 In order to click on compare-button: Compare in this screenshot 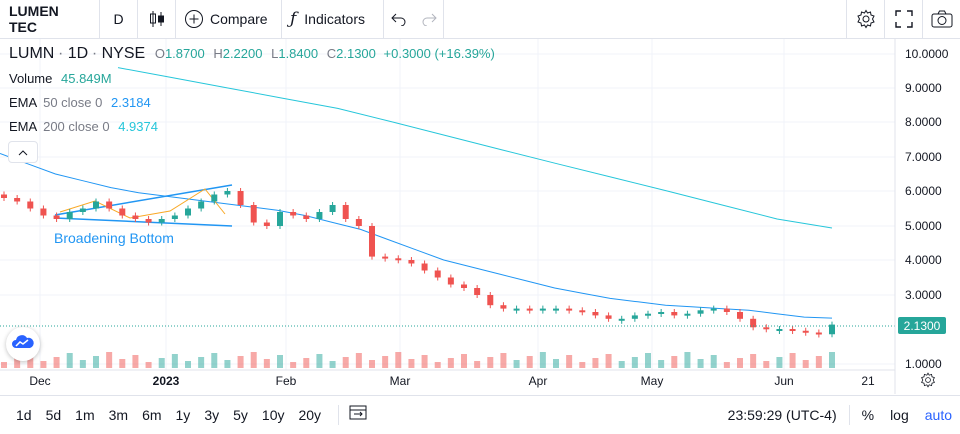, I will do `click(229, 19)`.